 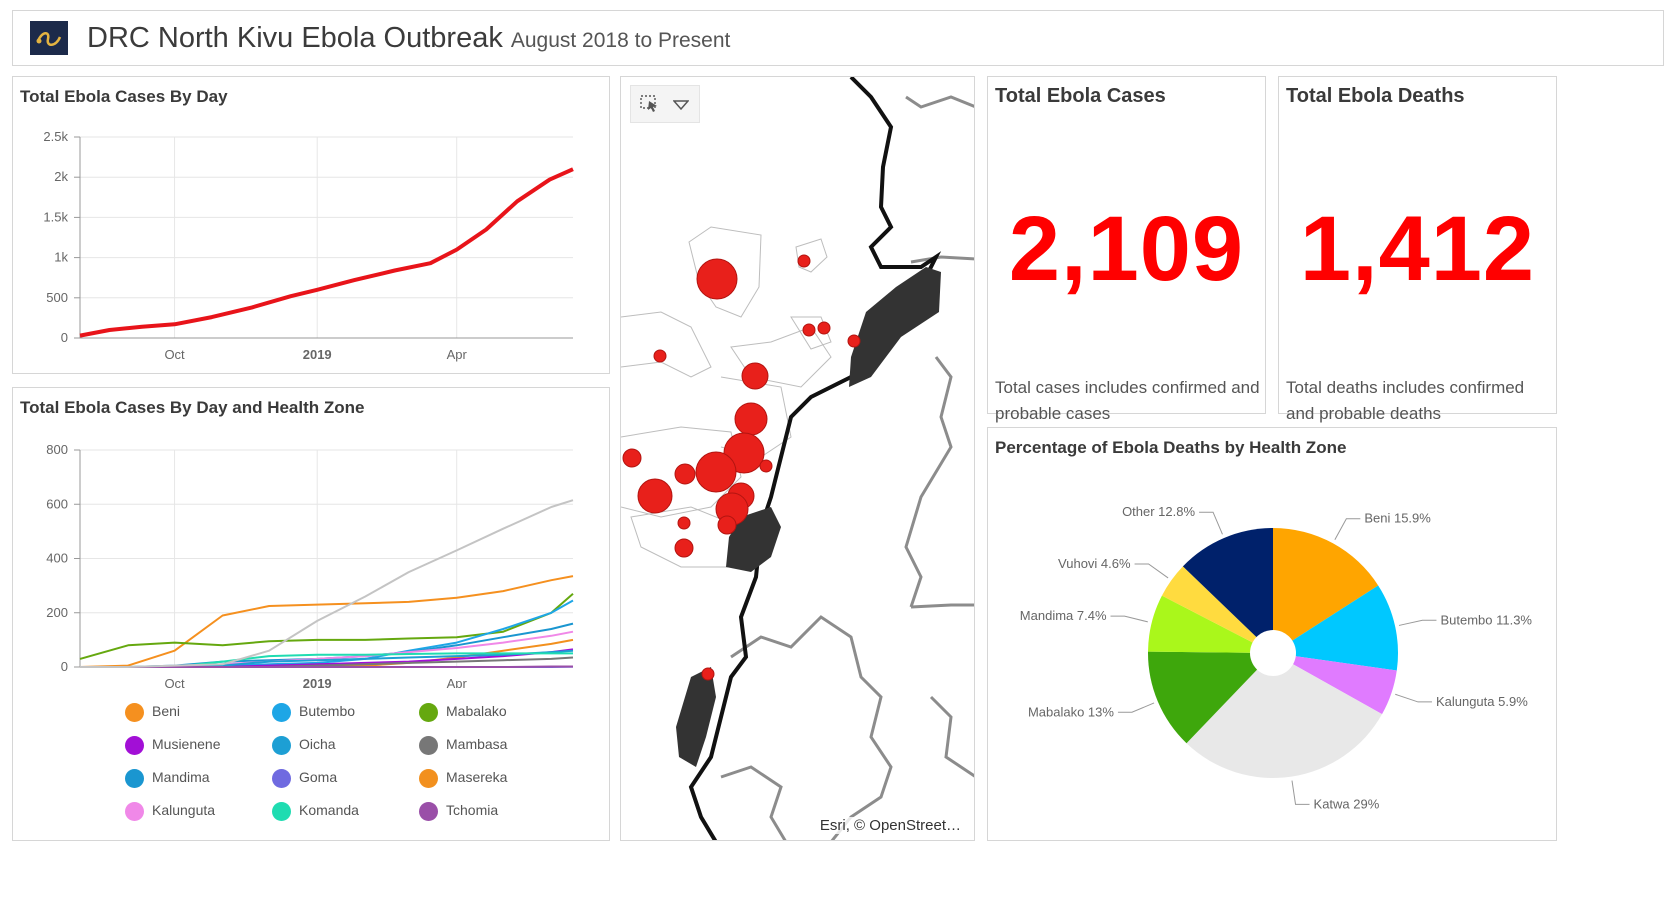 I want to click on total-cases-value: 2,109, so click(x=1126, y=249).